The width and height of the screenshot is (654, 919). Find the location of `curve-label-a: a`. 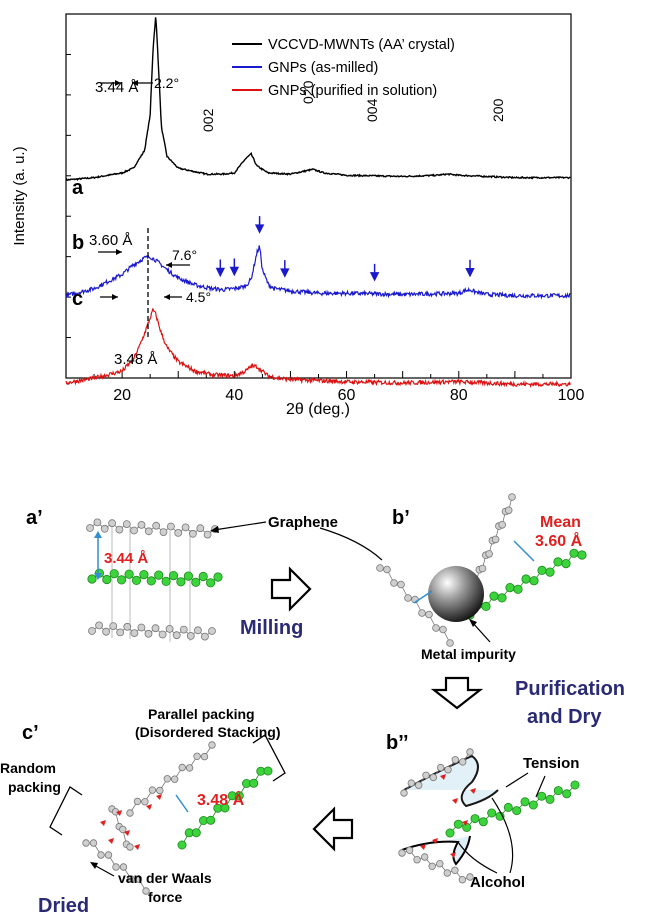

curve-label-a: a is located at coordinates (78, 188).